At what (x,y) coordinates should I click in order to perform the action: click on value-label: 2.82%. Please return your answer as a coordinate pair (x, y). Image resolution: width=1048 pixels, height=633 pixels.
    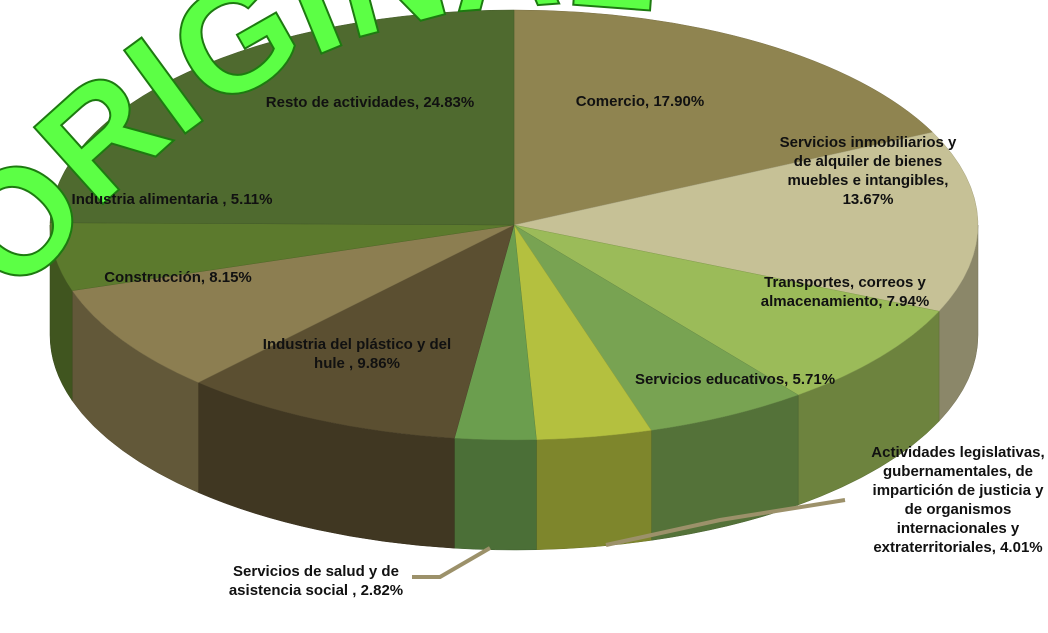
    Looking at the image, I should click on (382, 590).